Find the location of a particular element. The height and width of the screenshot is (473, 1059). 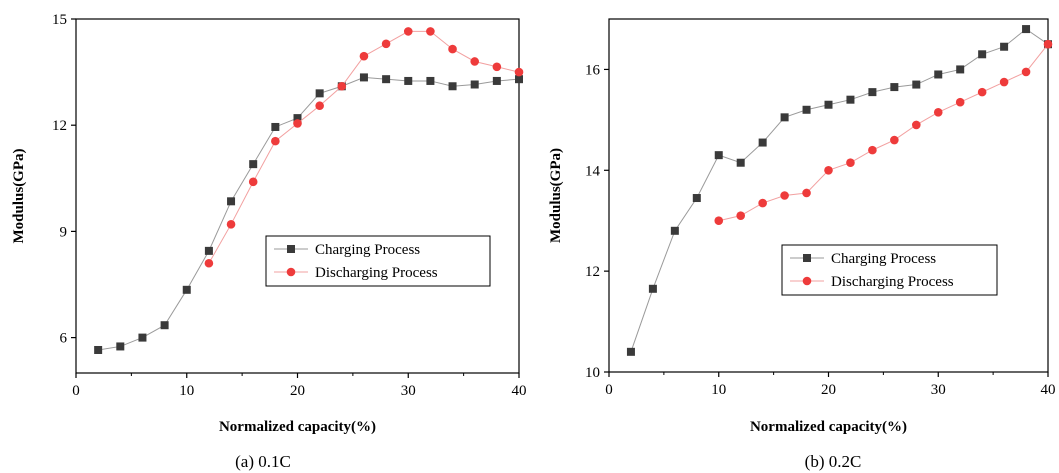

y-axis-label: Modulus(GPa) is located at coordinates (19, 195).